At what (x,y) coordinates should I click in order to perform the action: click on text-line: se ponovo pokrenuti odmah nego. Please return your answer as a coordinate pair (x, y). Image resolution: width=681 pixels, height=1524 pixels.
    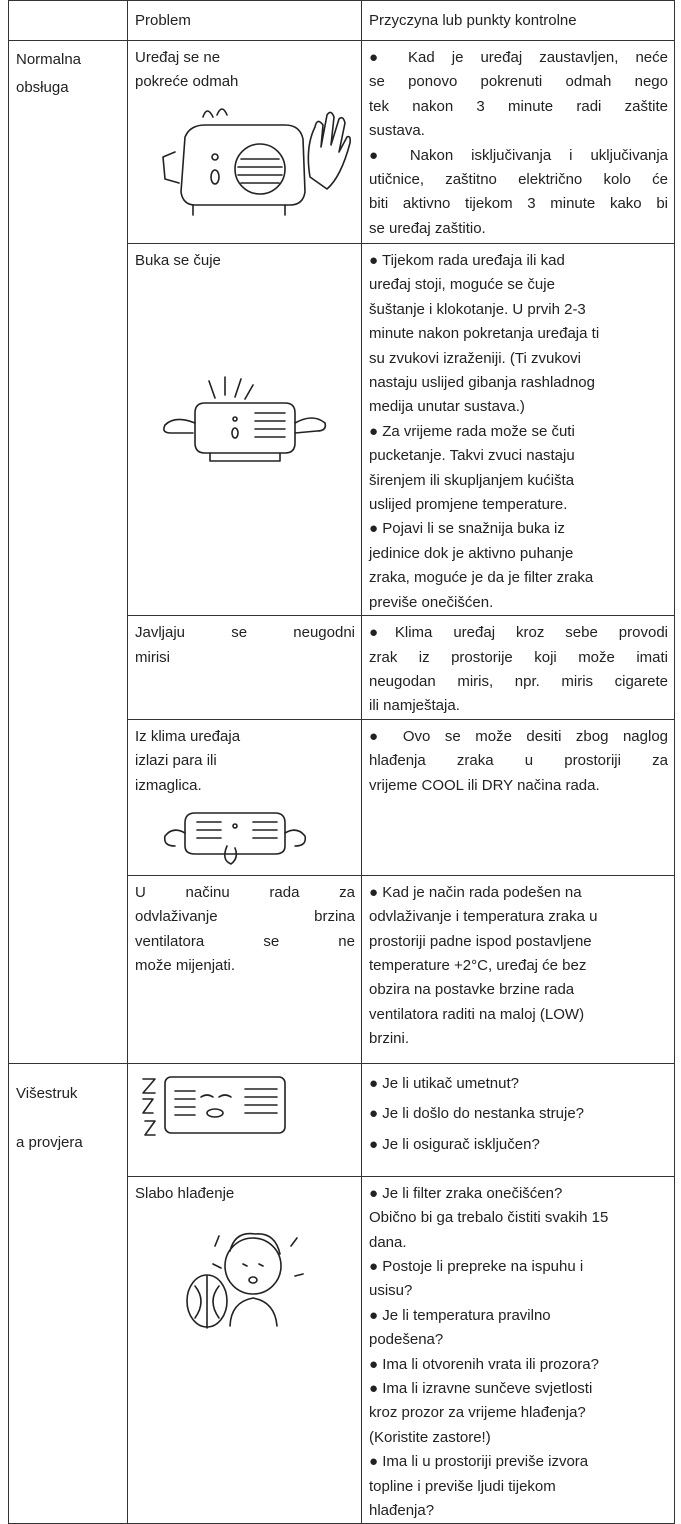
    Looking at the image, I should click on (518, 82).